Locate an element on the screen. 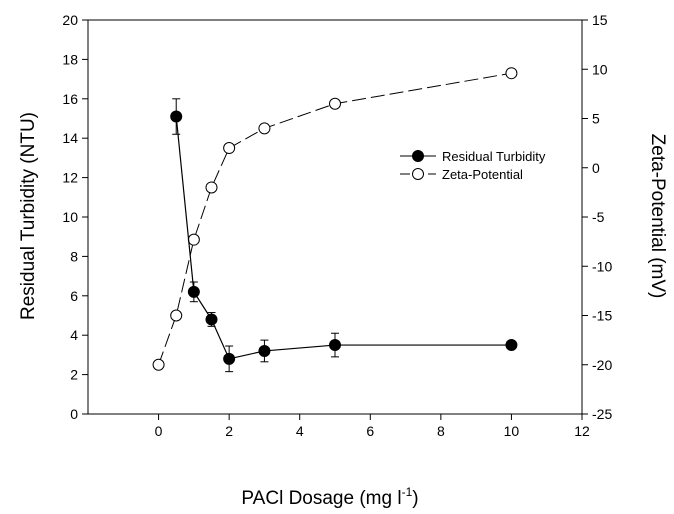 The height and width of the screenshot is (514, 674). left-y-tick-label: 12 is located at coordinates (70, 178).